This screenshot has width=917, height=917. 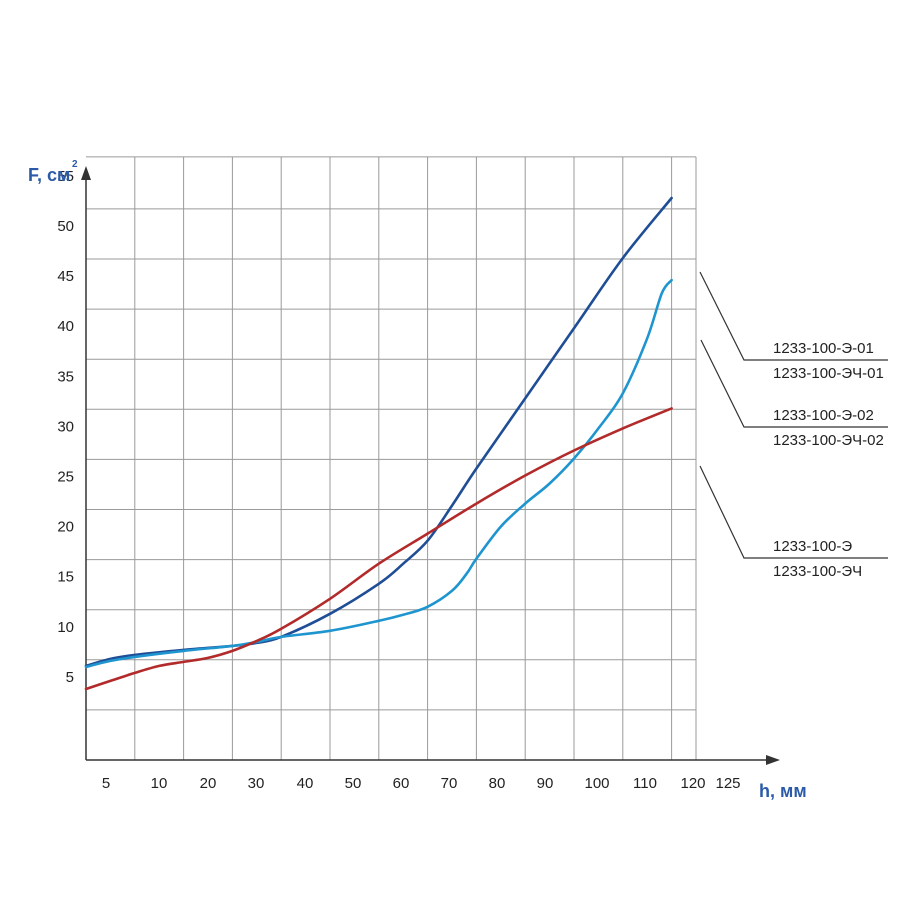 I want to click on x-tick-label: 50, so click(x=353, y=783).